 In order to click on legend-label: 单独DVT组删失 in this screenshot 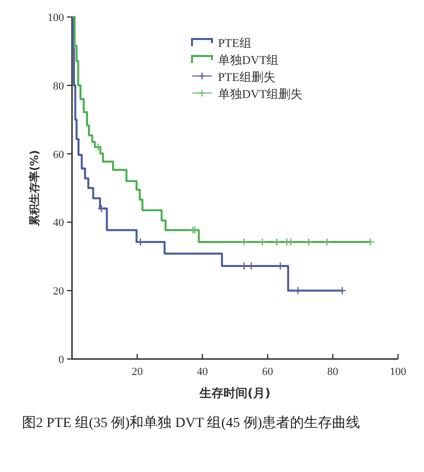, I will do `click(260, 94)`.